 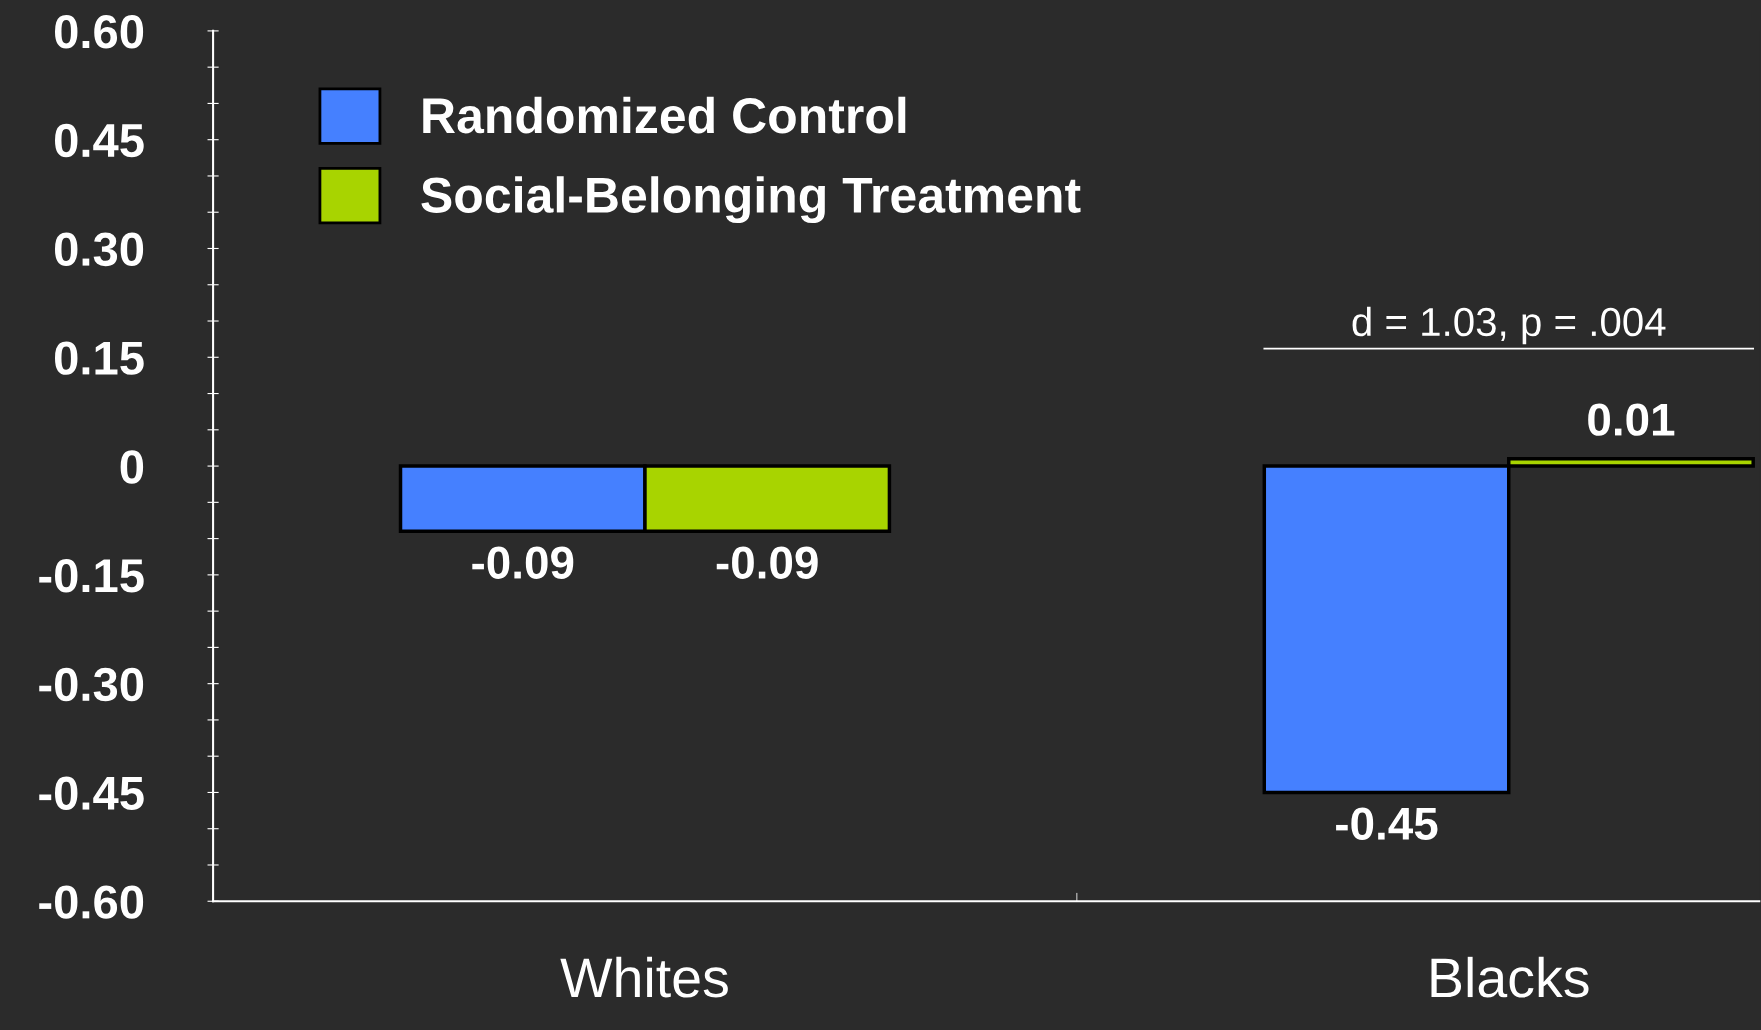 What do you see at coordinates (91, 576) in the screenshot?
I see `y-tick-label: -0.15` at bounding box center [91, 576].